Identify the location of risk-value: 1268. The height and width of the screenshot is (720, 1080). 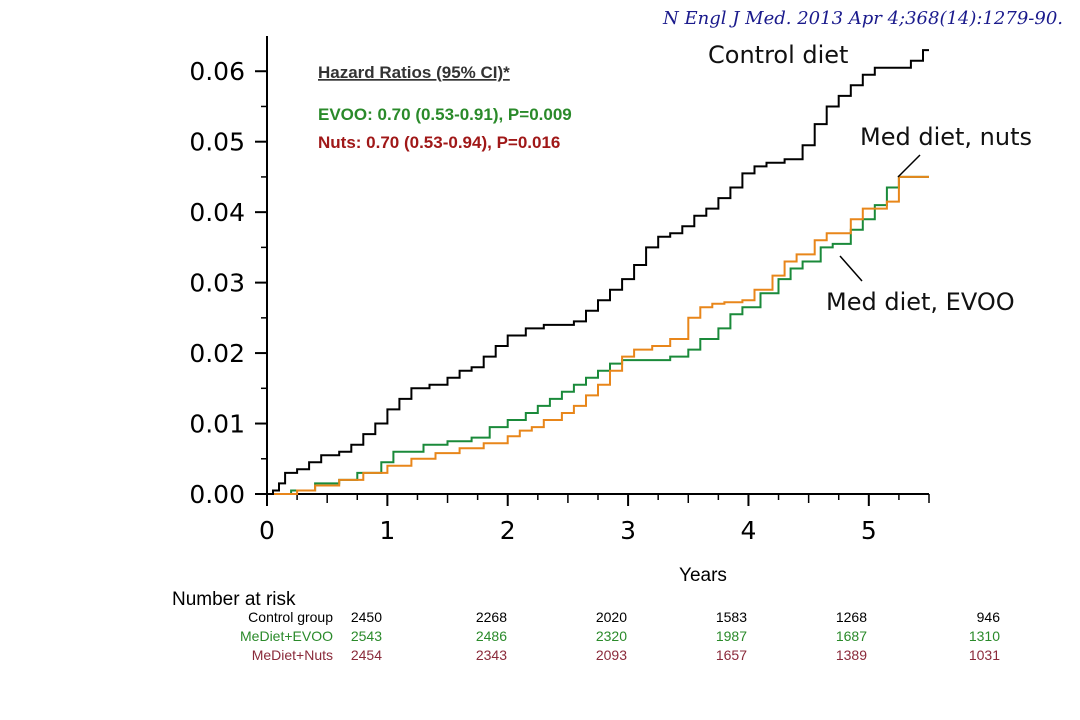
(851, 617).